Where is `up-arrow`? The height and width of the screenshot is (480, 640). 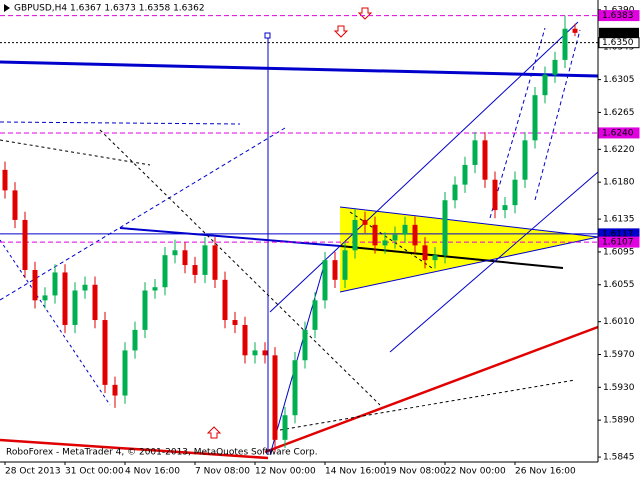
up-arrow is located at coordinates (214, 432).